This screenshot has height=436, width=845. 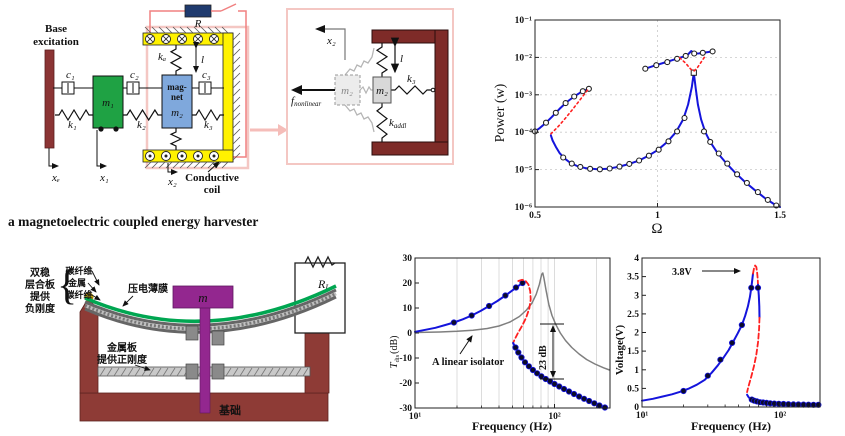 What do you see at coordinates (636, 334) in the screenshot?
I see `y-tick-label: 2` at bounding box center [636, 334].